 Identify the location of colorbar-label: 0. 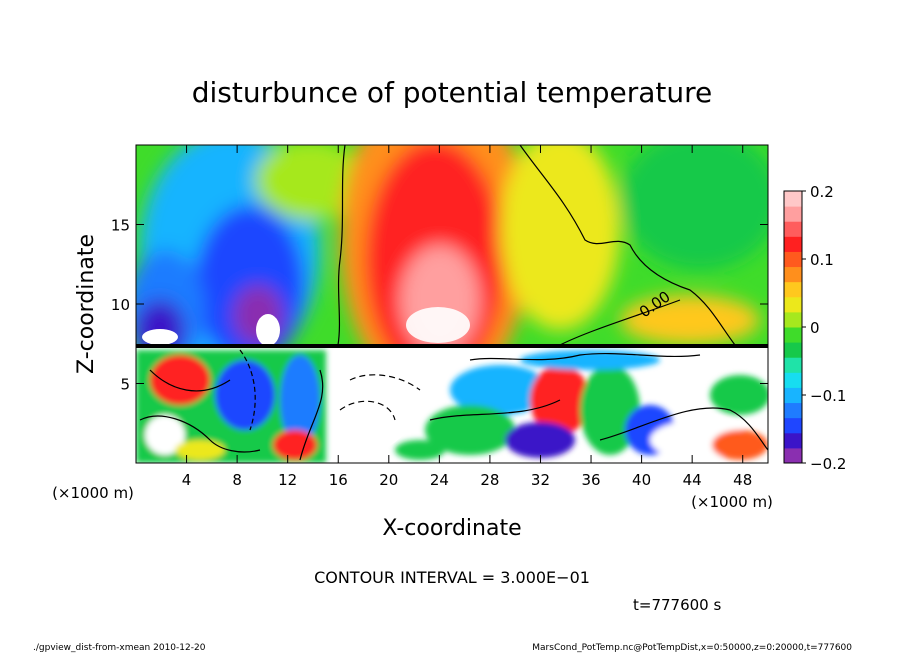
(815, 328).